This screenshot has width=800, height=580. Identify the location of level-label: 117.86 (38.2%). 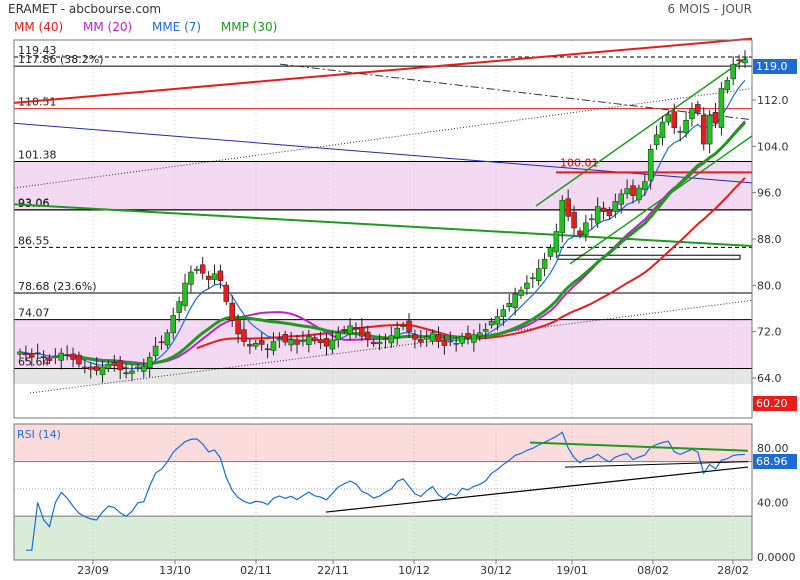
(61, 59).